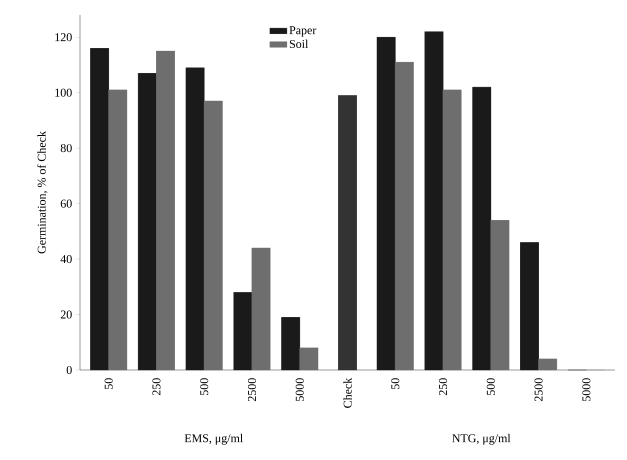 The image size is (627, 460). What do you see at coordinates (63, 92) in the screenshot?
I see `y-tick-label: 100` at bounding box center [63, 92].